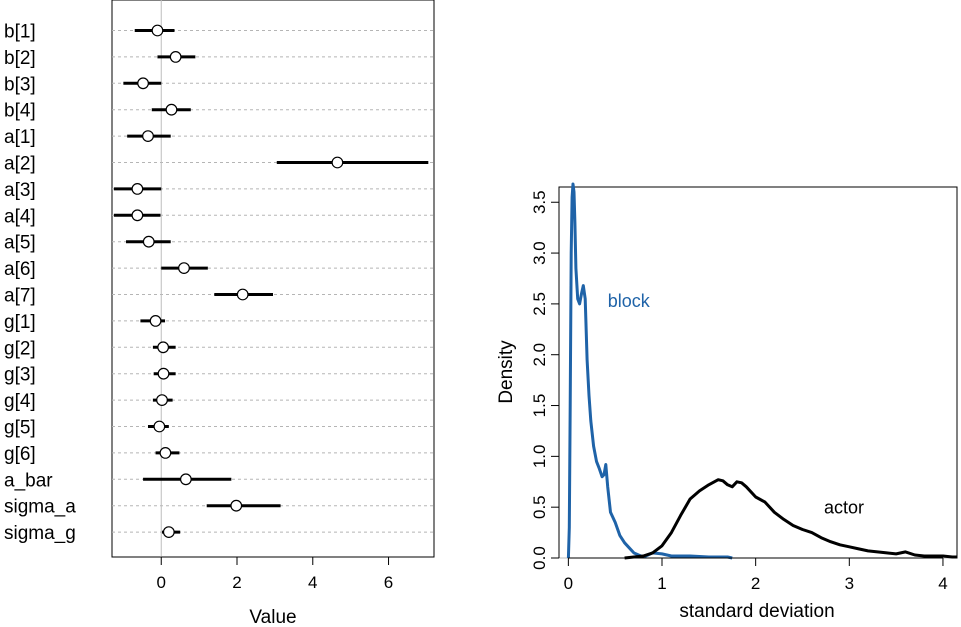 The width and height of the screenshot is (961, 627). What do you see at coordinates (539, 253) in the screenshot?
I see `y-tick-label: 3.0` at bounding box center [539, 253].